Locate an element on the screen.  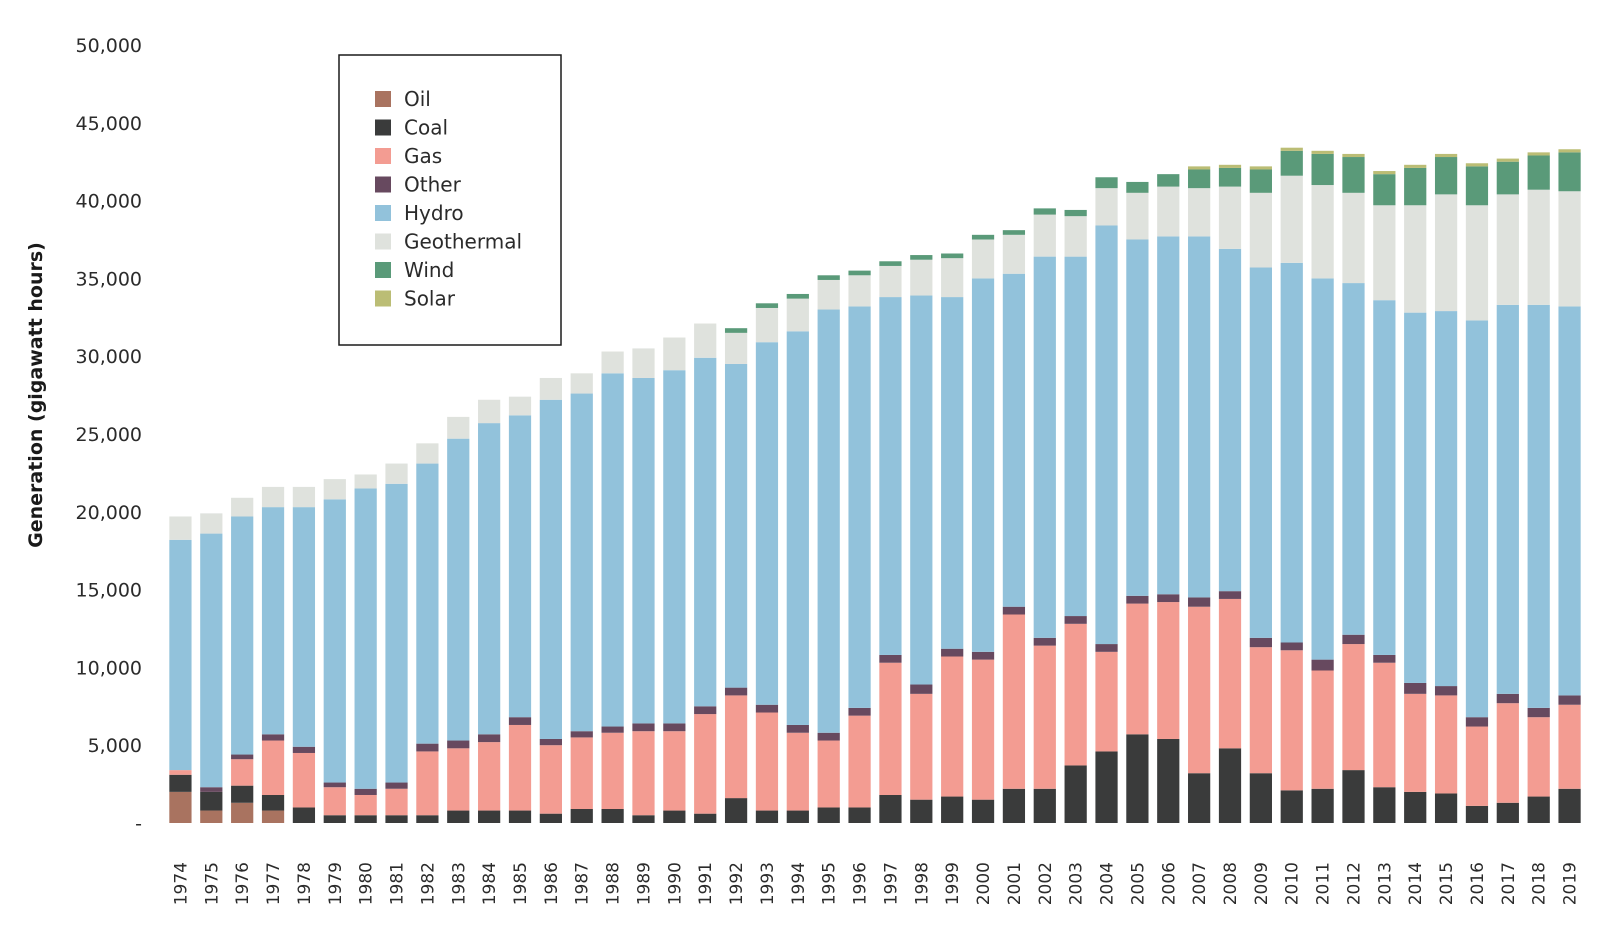
x-tick-label: 1975 is located at coordinates (212, 883).